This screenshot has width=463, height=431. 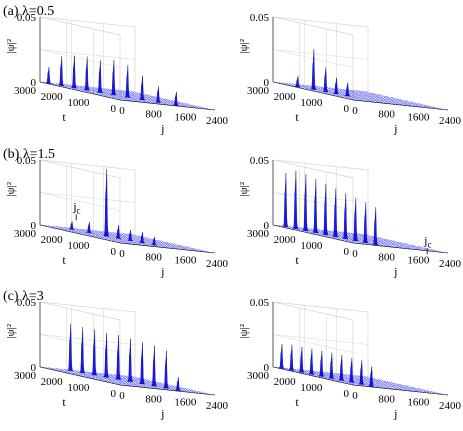 I want to click on row-label-c: (c) λ=3, so click(x=23, y=296).